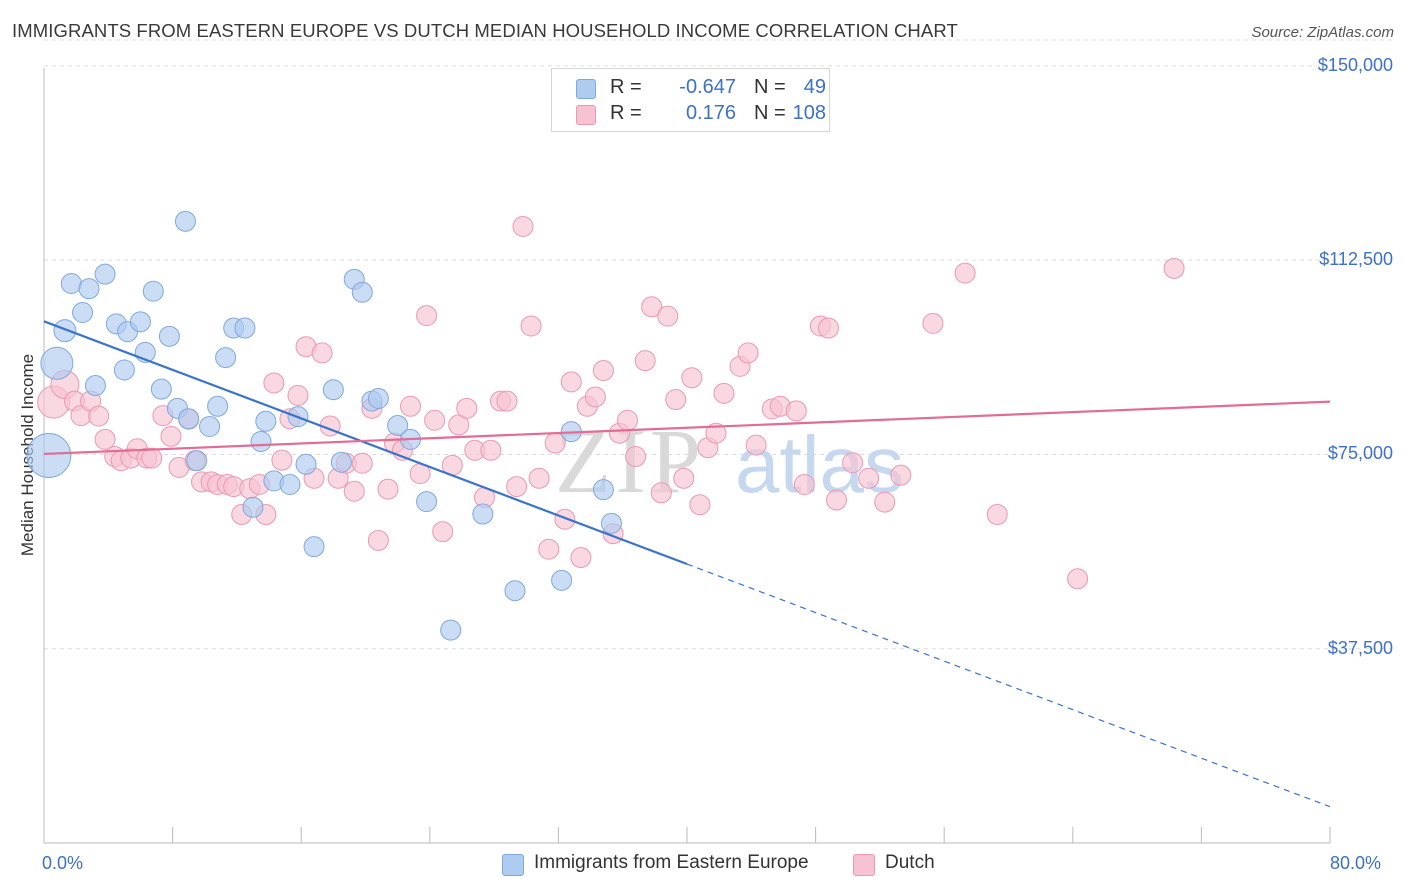 This screenshot has height=892, width=1406. What do you see at coordinates (1360, 647) in the screenshot?
I see `y-tick-label: $37,500` at bounding box center [1360, 647].